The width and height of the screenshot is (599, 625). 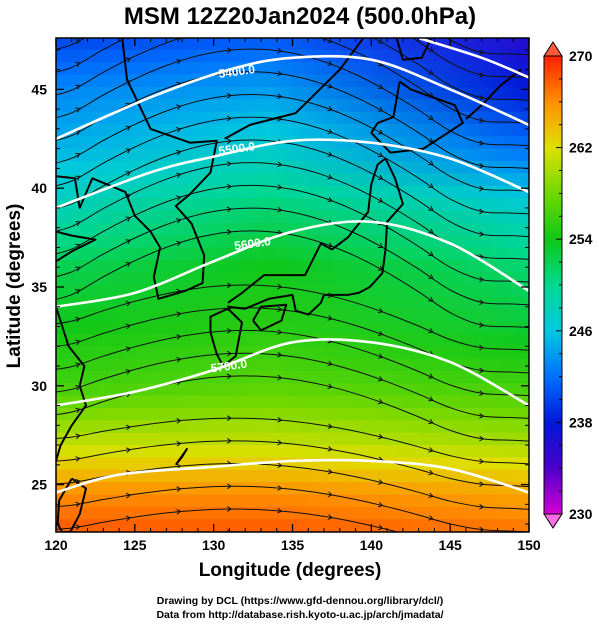 What do you see at coordinates (493, 94) in the screenshot?
I see `coastline-kuril` at bounding box center [493, 94].